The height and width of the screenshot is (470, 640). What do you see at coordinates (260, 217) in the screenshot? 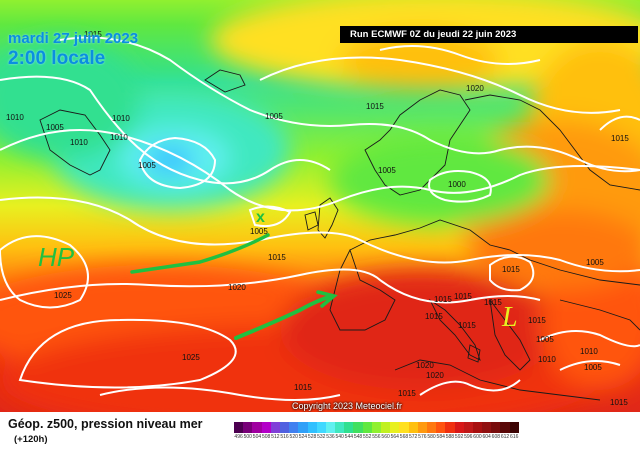
I see `cross-mark: x` at bounding box center [260, 217].